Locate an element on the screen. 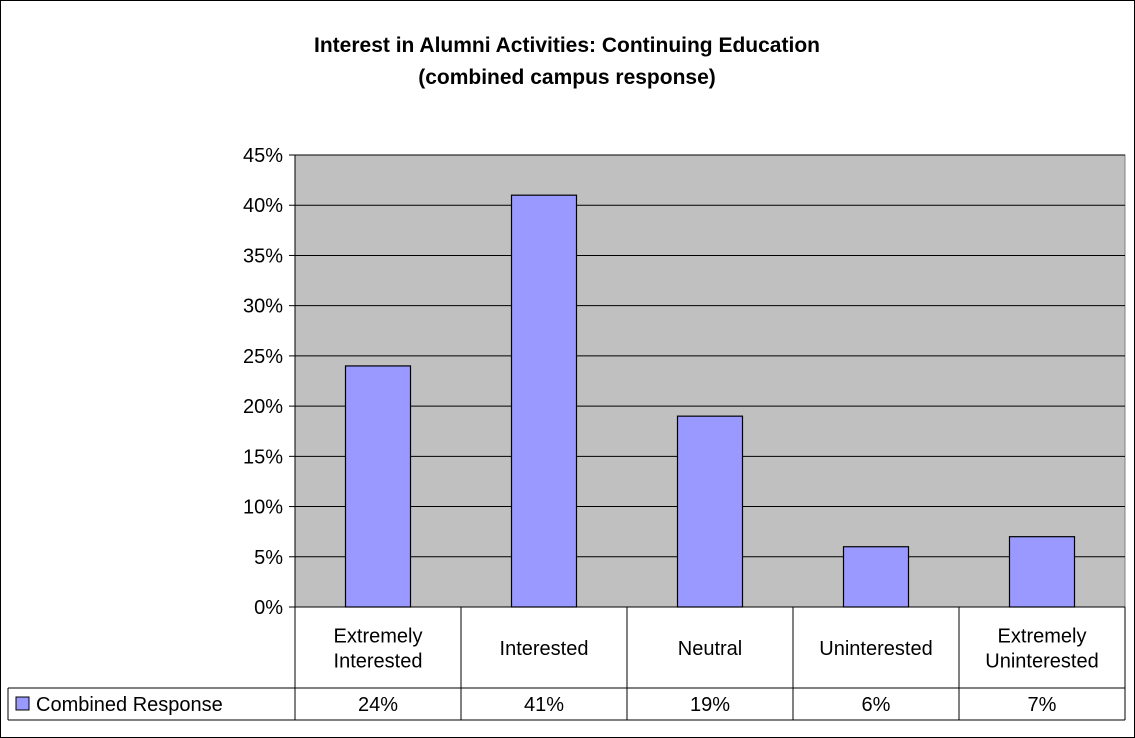 This screenshot has width=1135, height=738. y-tick-label: 10% is located at coordinates (263, 508).